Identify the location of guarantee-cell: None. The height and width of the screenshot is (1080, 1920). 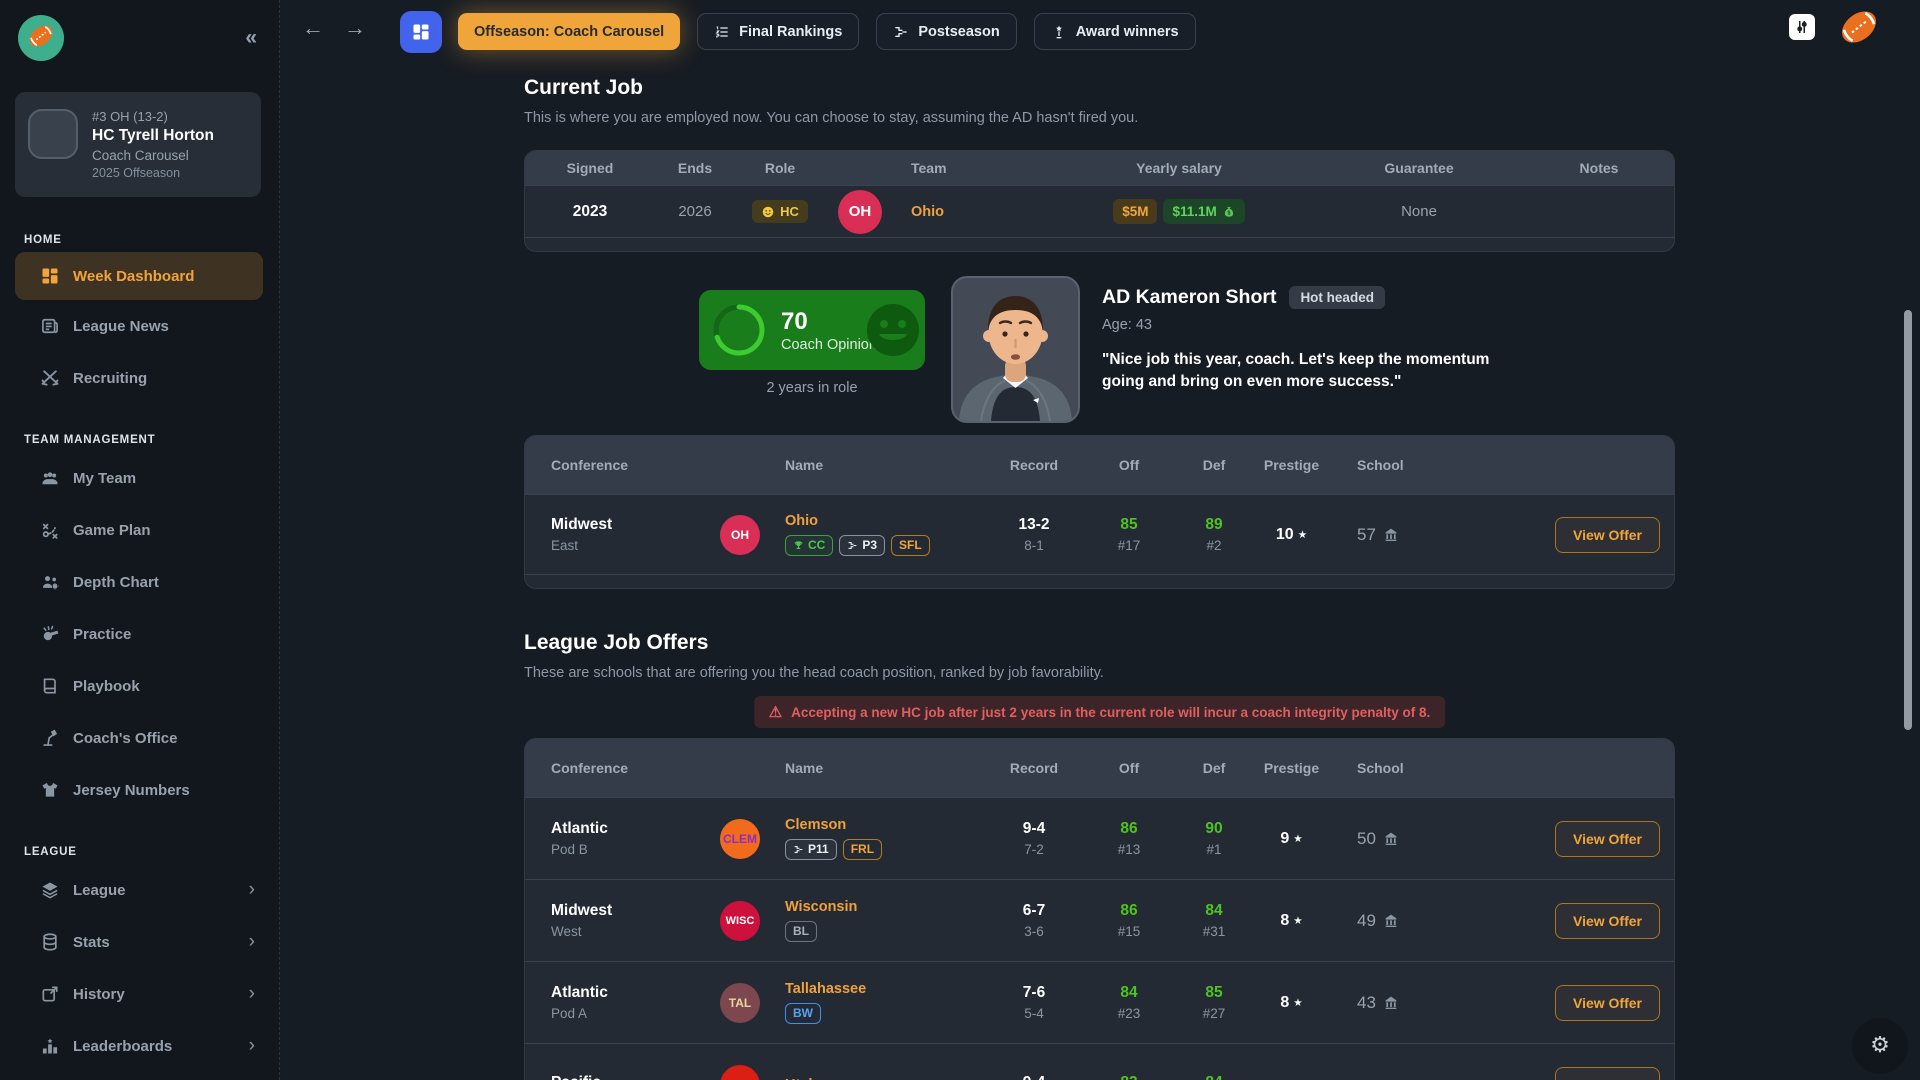
(1419, 211).